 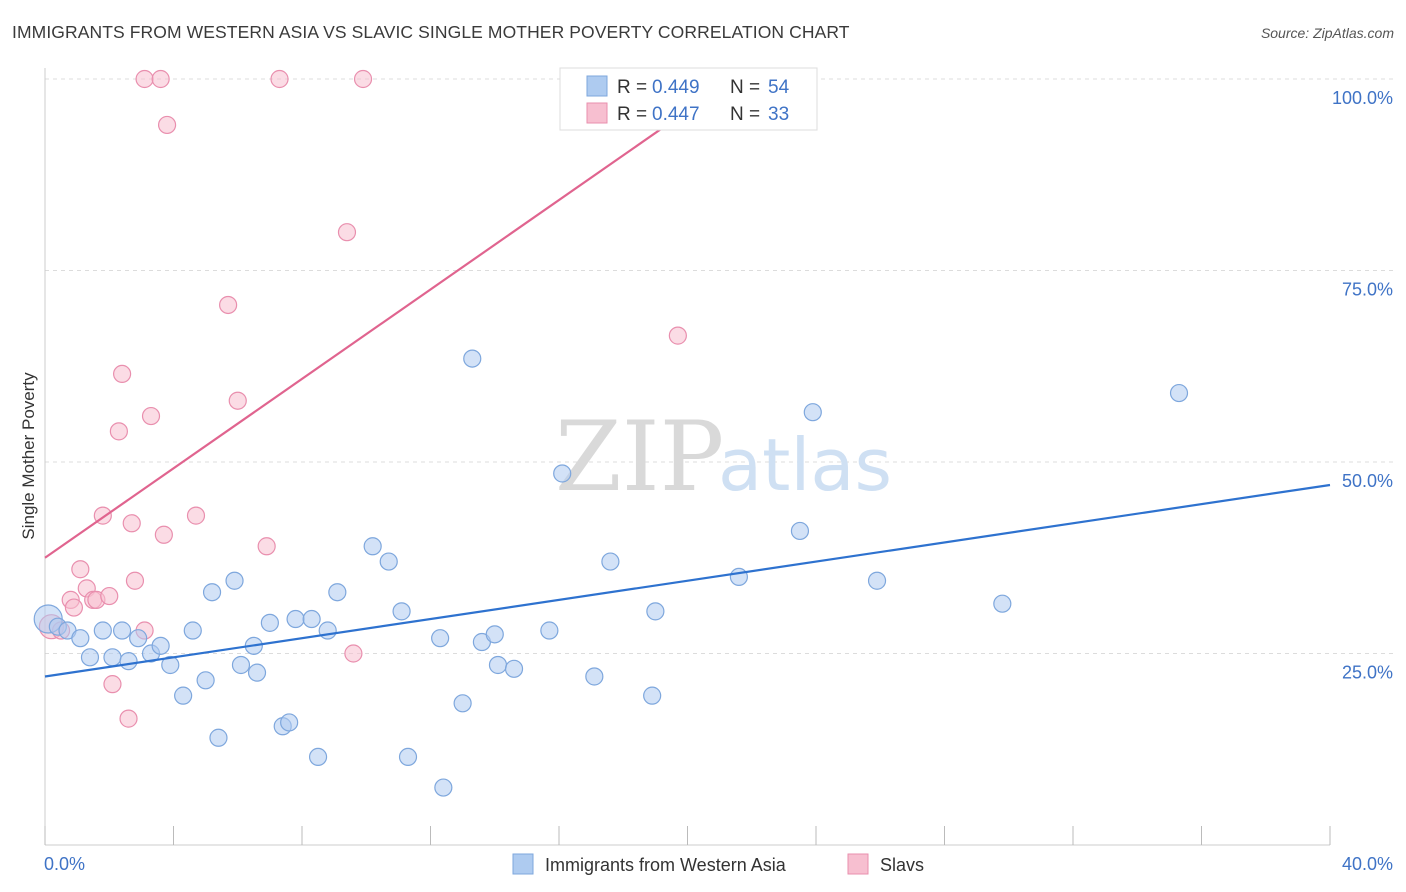 What do you see at coordinates (666, 865) in the screenshot?
I see `legend-label: Immigrants from Western Asia` at bounding box center [666, 865].